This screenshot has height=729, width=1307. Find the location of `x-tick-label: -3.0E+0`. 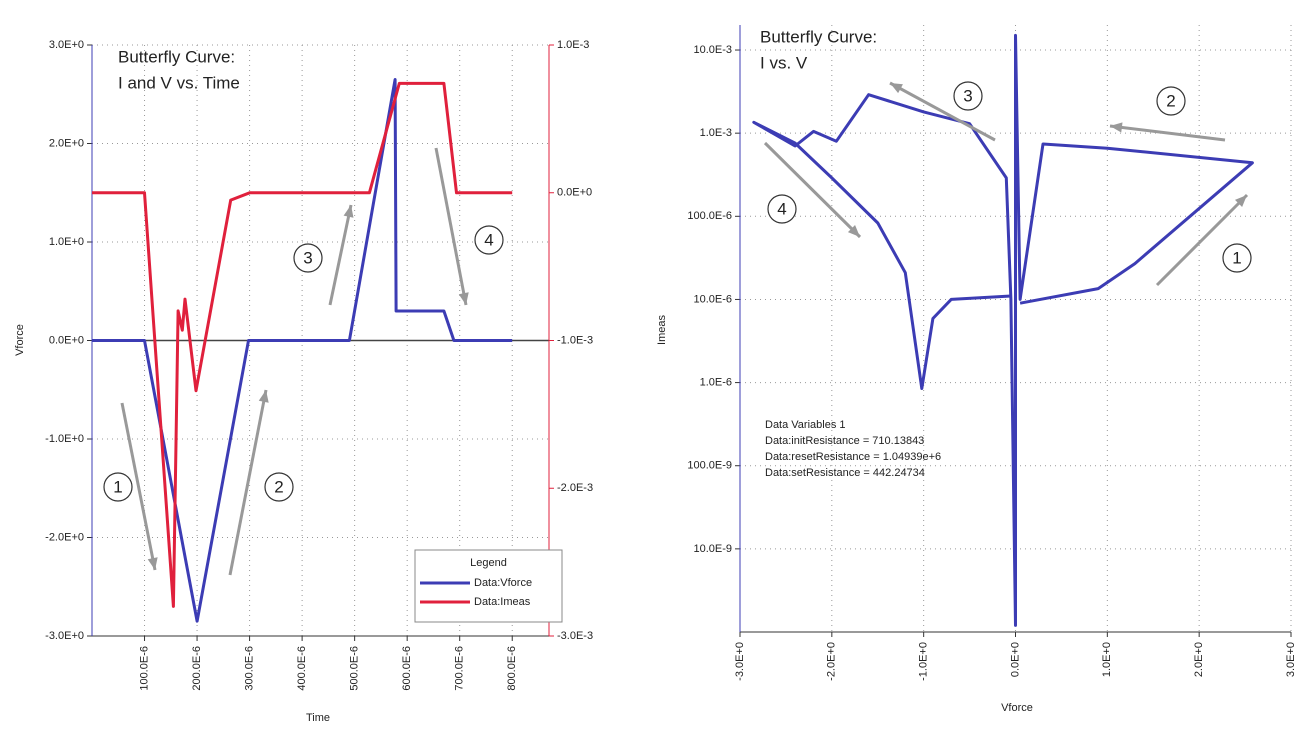

x-tick-label: -3.0E+0 is located at coordinates (740, 661).